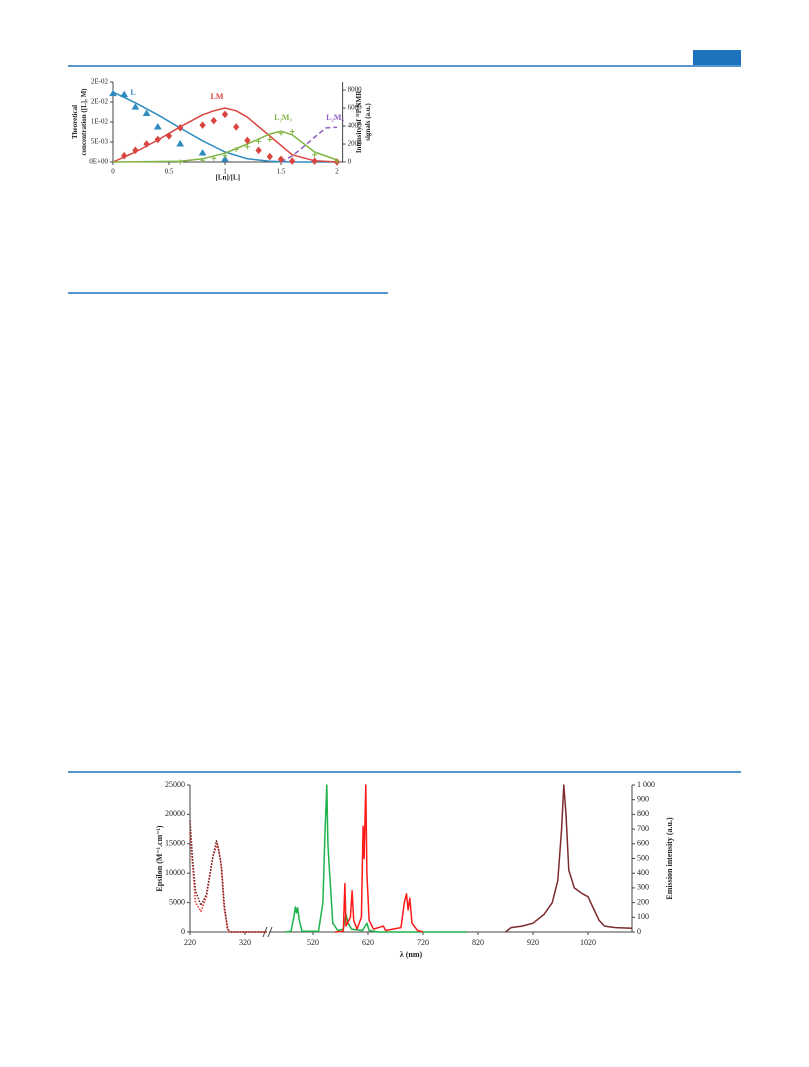 The height and width of the screenshot is (1067, 809). What do you see at coordinates (643, 857) in the screenshot?
I see `y2-tick-label: 500` at bounding box center [643, 857].